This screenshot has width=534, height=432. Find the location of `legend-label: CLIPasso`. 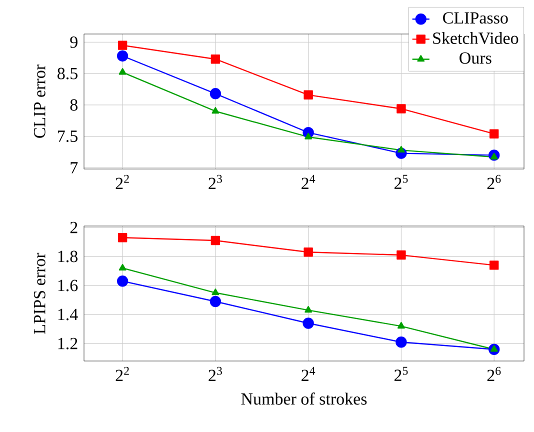

legend-label: CLIPasso is located at coordinates (475, 18).